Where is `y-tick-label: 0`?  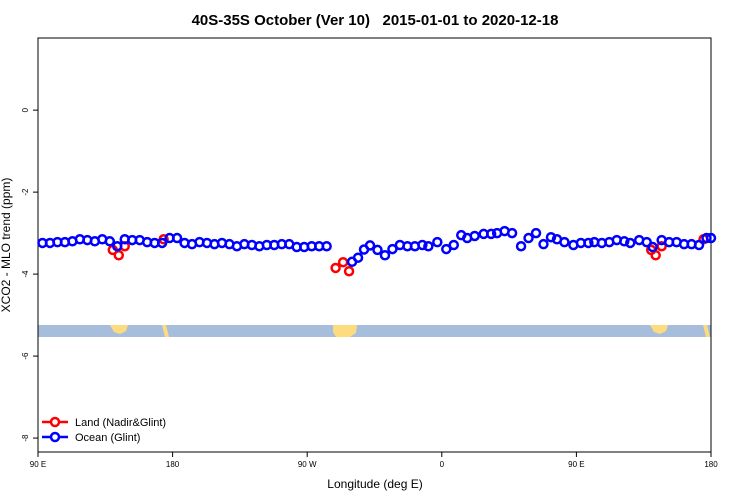
y-tick-label: 0 is located at coordinates (25, 109).